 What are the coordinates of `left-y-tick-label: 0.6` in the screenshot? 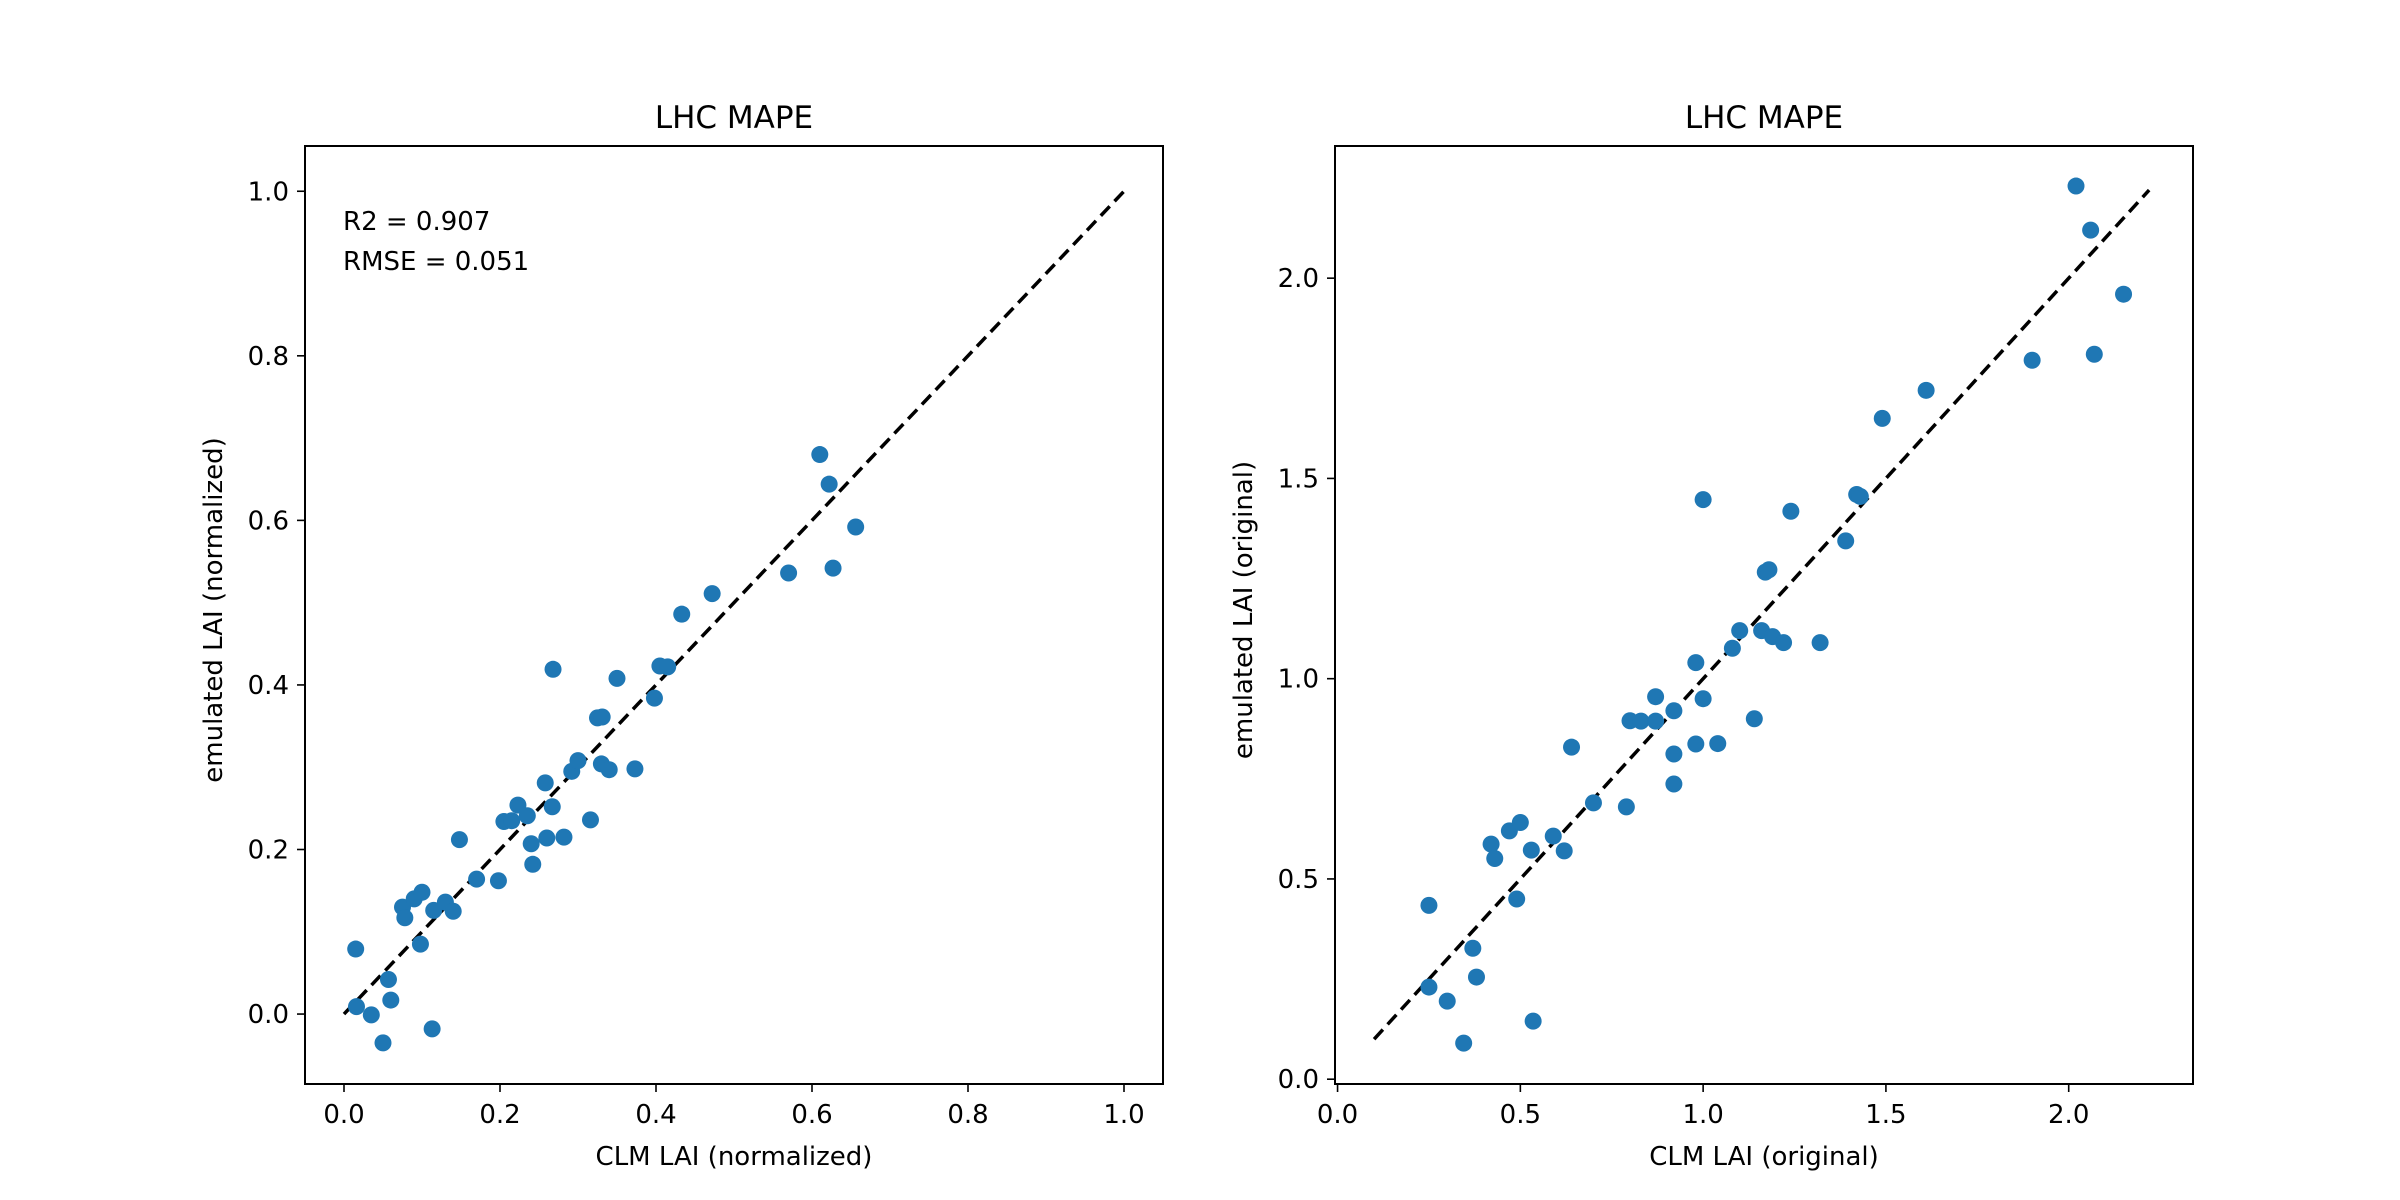 It's located at (268, 521).